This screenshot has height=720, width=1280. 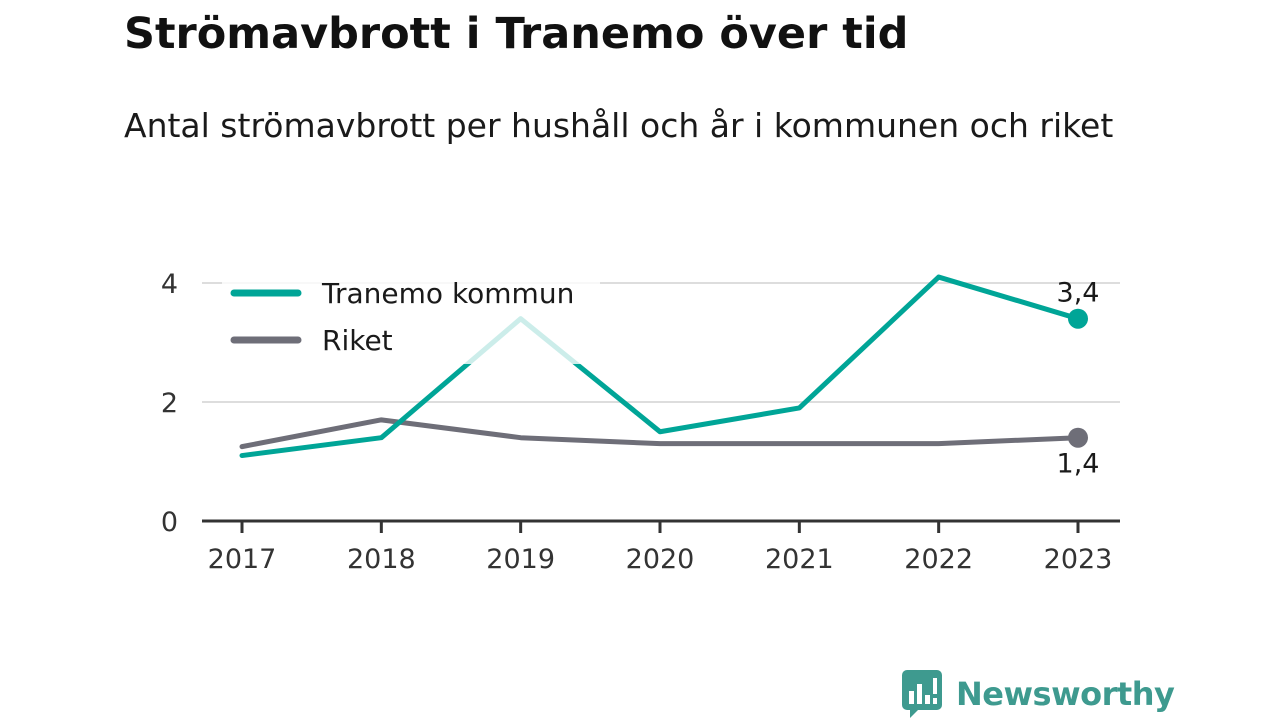 I want to click on x-axis: 2017 2018 2019 2020 2021 2022 2023, so click(x=661, y=547).